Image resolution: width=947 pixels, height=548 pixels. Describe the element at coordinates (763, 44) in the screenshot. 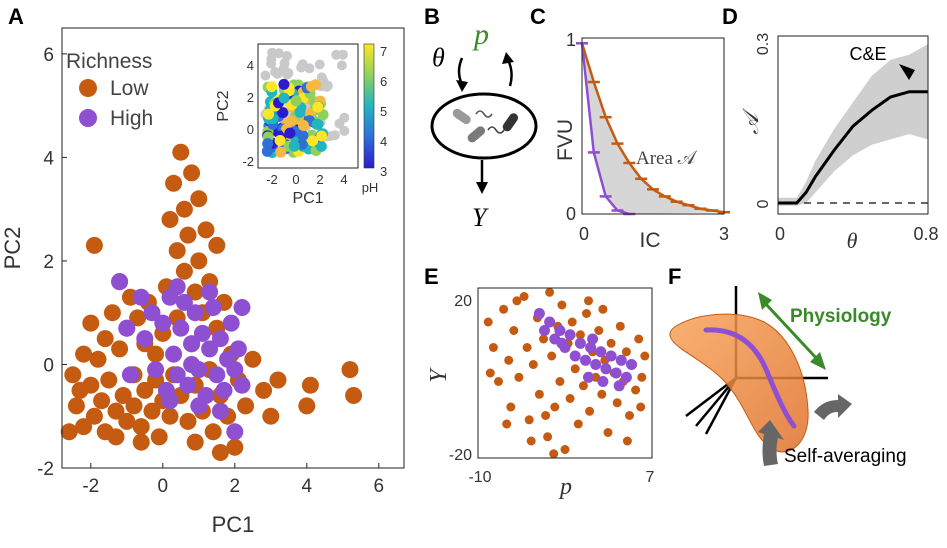

I see `panel-d-ytick-03: 0.3` at that location.